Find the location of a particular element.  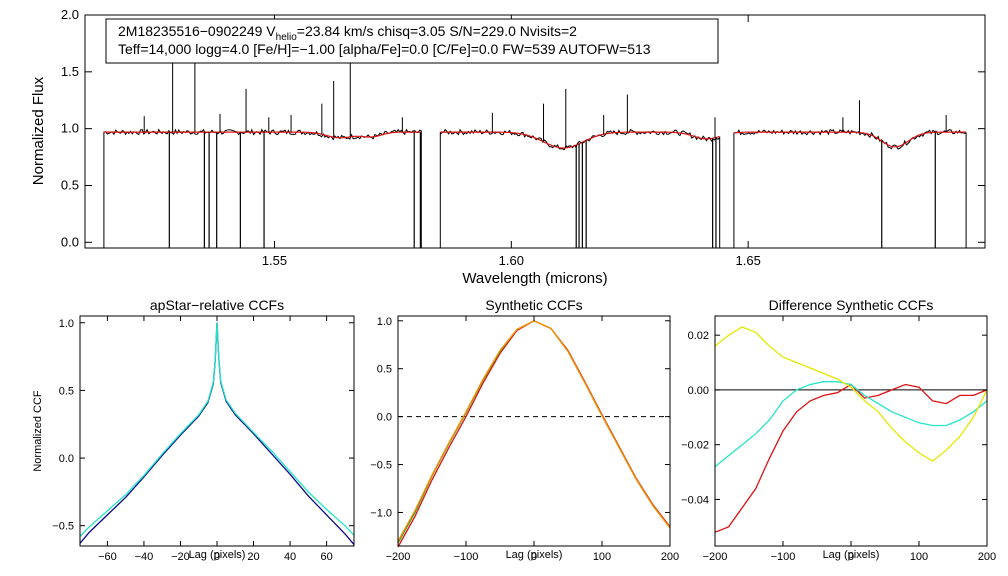

difference-ccf-title: Difference Synthetic CCFs is located at coordinates (851, 305).